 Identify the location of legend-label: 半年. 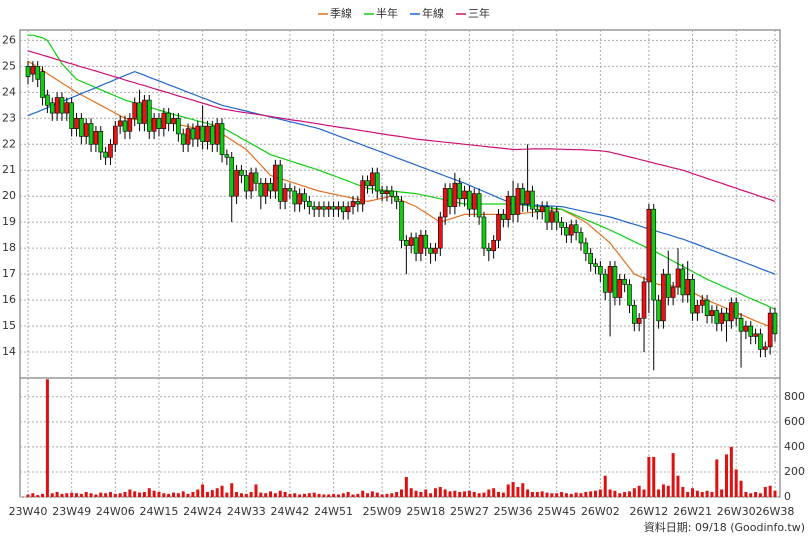
(387, 13).